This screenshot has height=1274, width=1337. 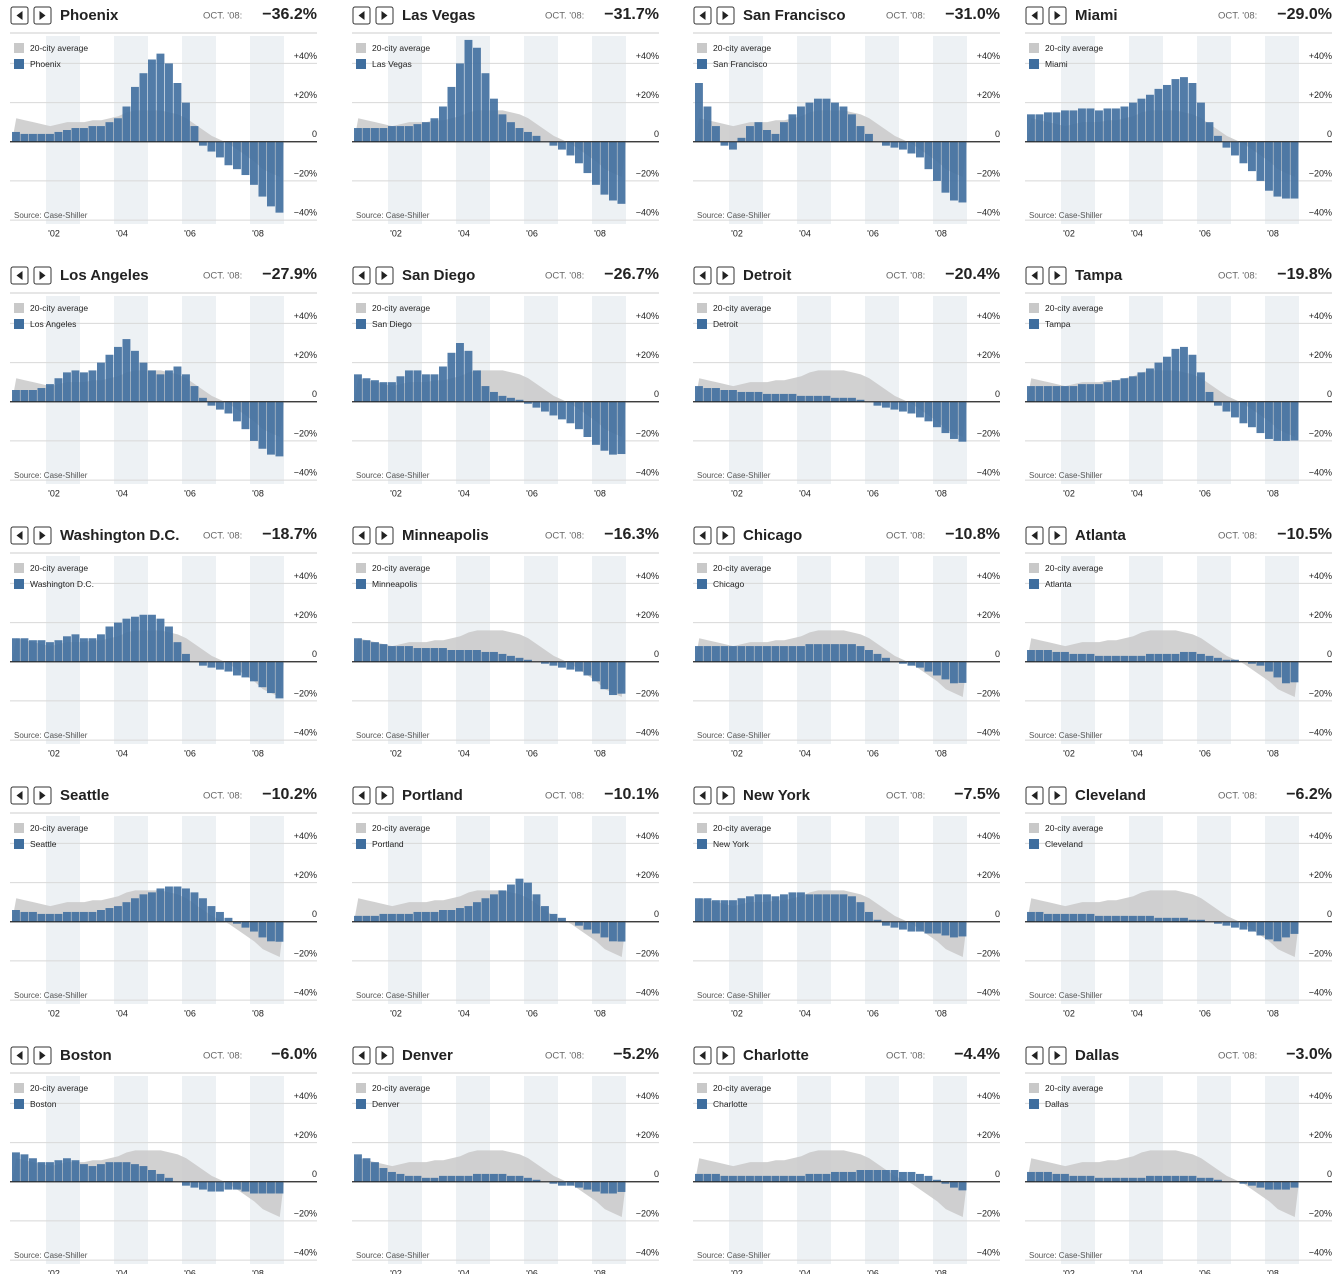 I want to click on x-tick-label: '02, so click(x=54, y=1013).